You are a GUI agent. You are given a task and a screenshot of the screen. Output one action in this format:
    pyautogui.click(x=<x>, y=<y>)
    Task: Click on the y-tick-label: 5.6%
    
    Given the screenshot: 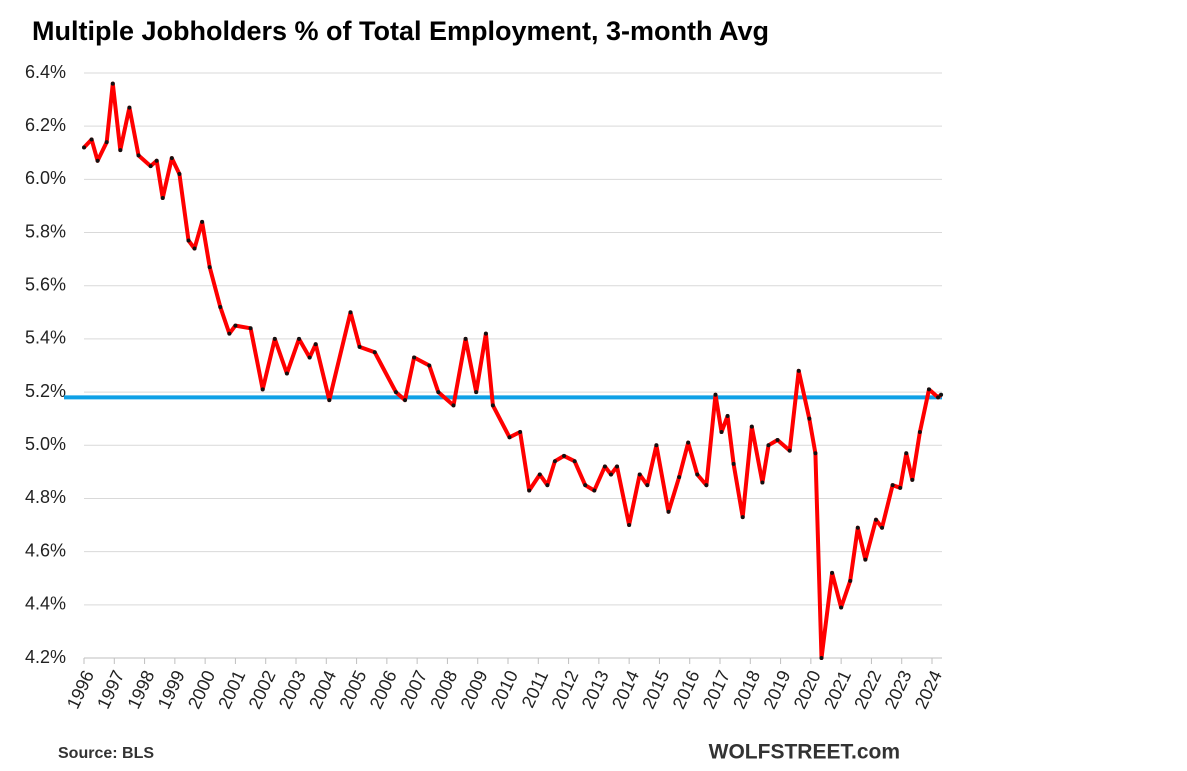 What is the action you would take?
    pyautogui.click(x=45, y=284)
    